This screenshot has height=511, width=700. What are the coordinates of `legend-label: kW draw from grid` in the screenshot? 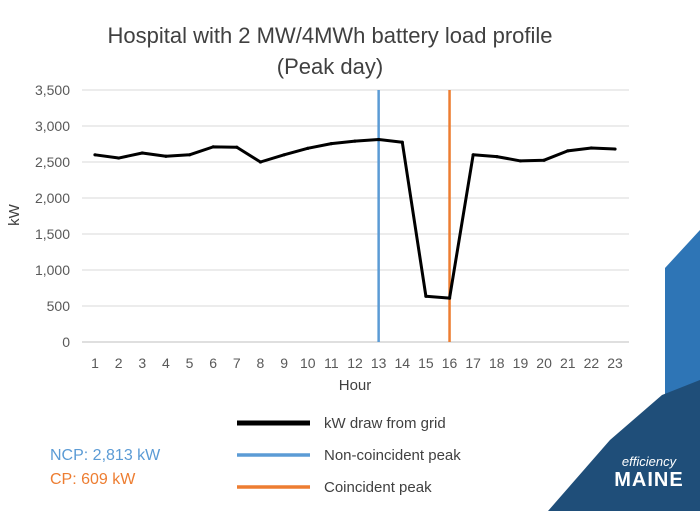 It's located at (385, 423).